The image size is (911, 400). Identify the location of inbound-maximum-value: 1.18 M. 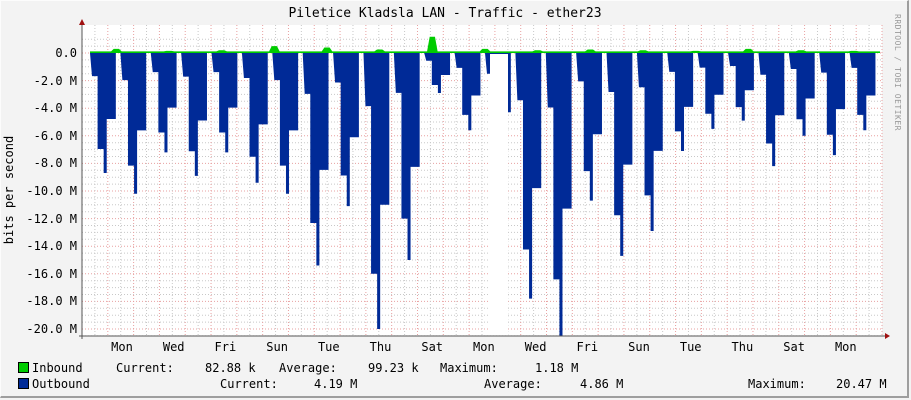
(557, 368).